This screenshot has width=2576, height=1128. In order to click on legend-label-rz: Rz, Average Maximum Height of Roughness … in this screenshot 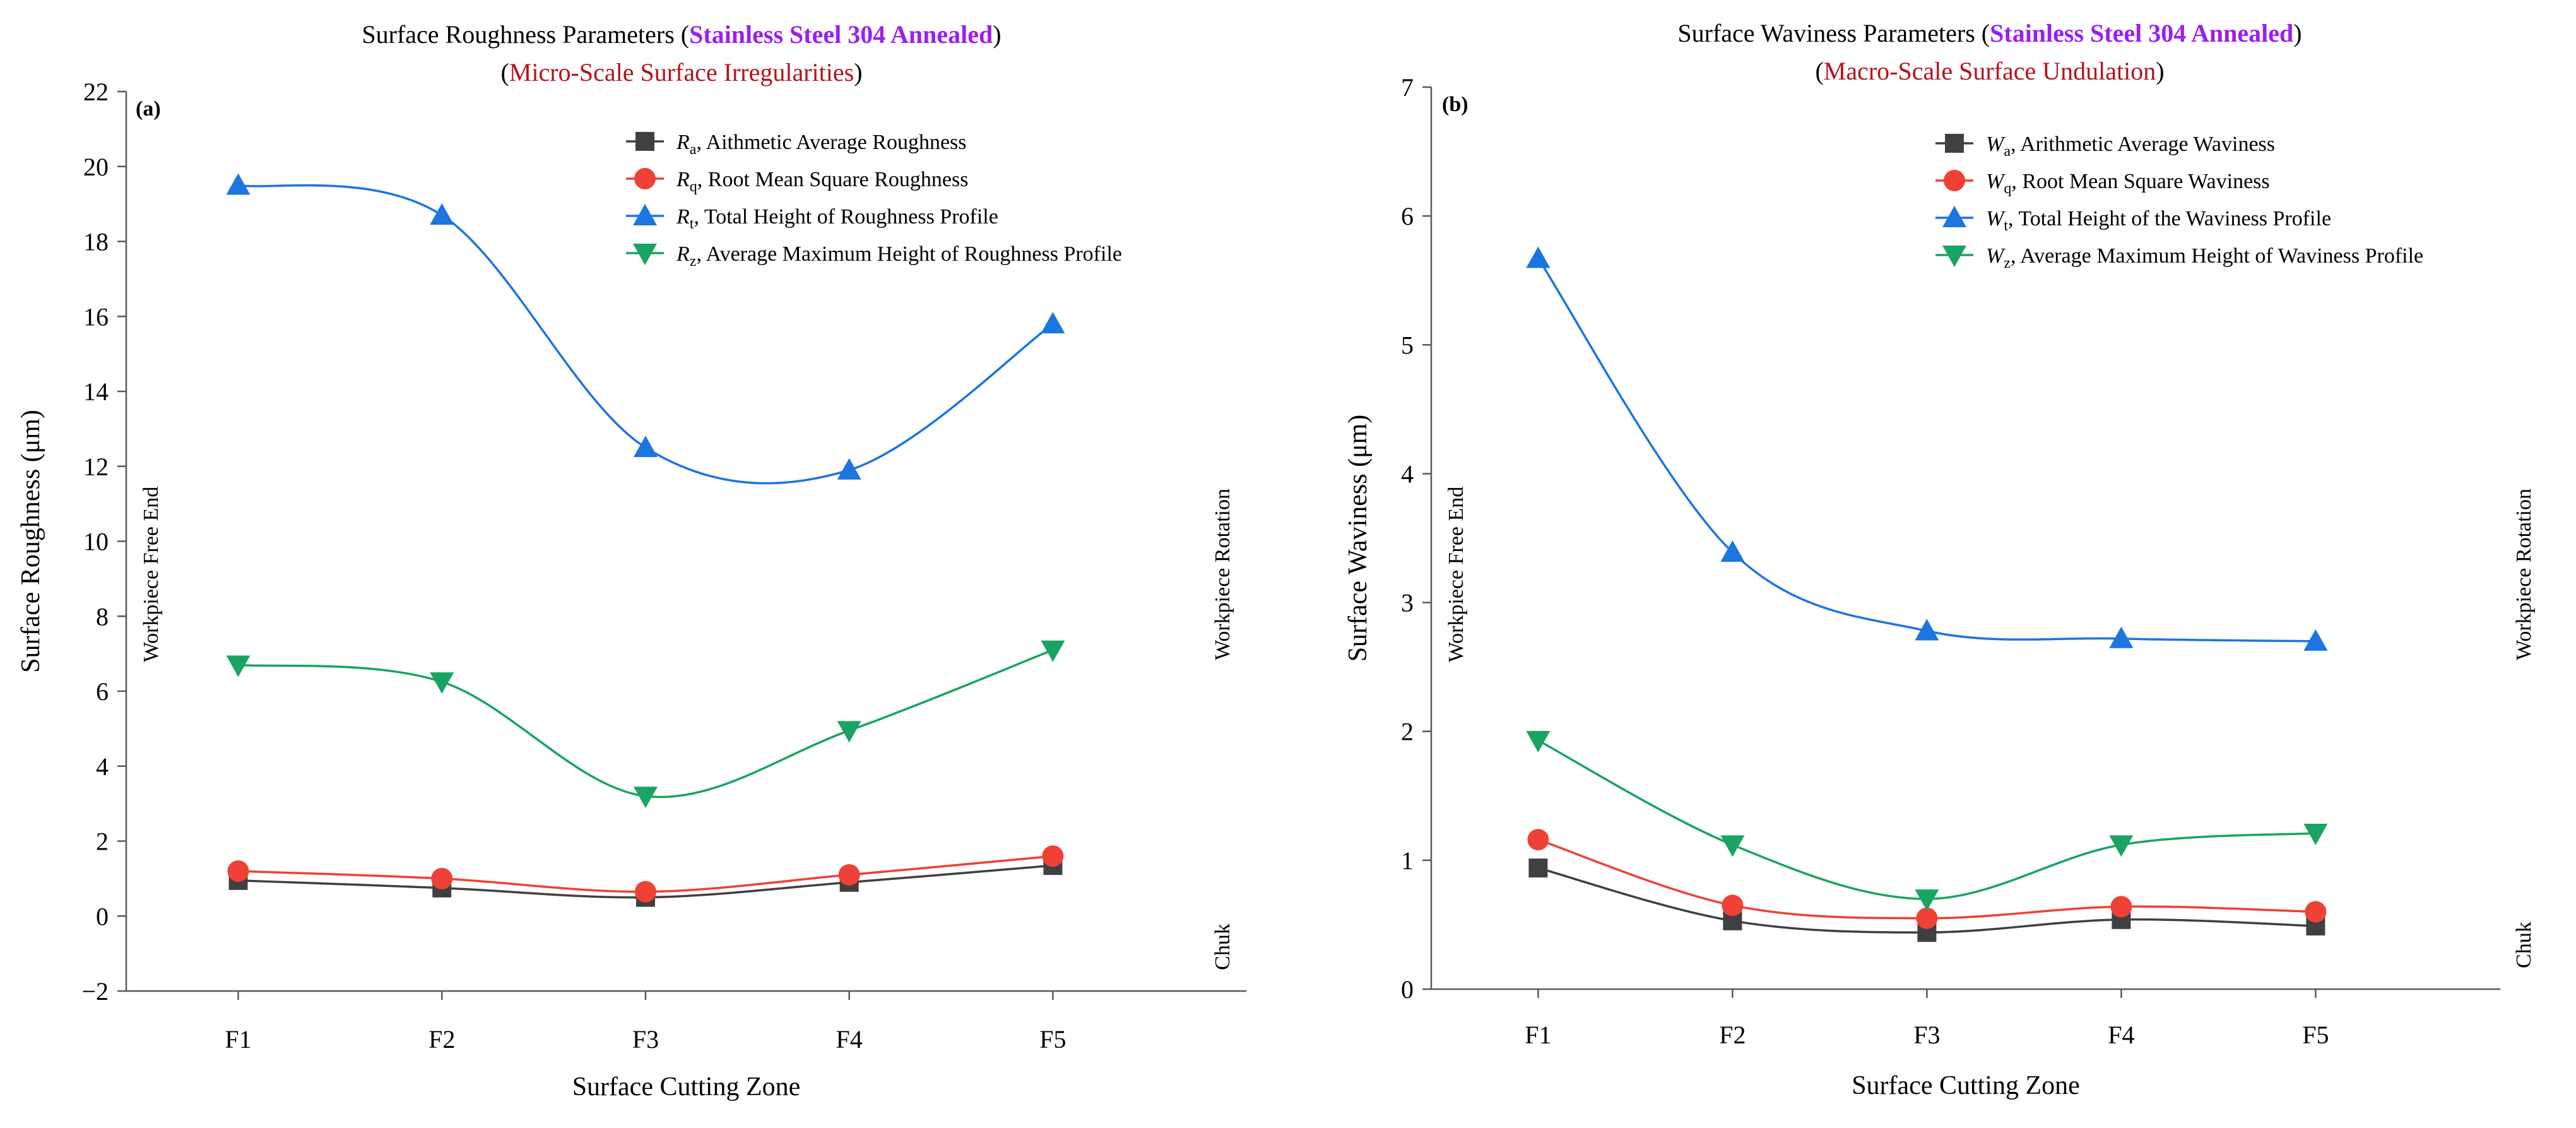, I will do `click(899, 256)`.